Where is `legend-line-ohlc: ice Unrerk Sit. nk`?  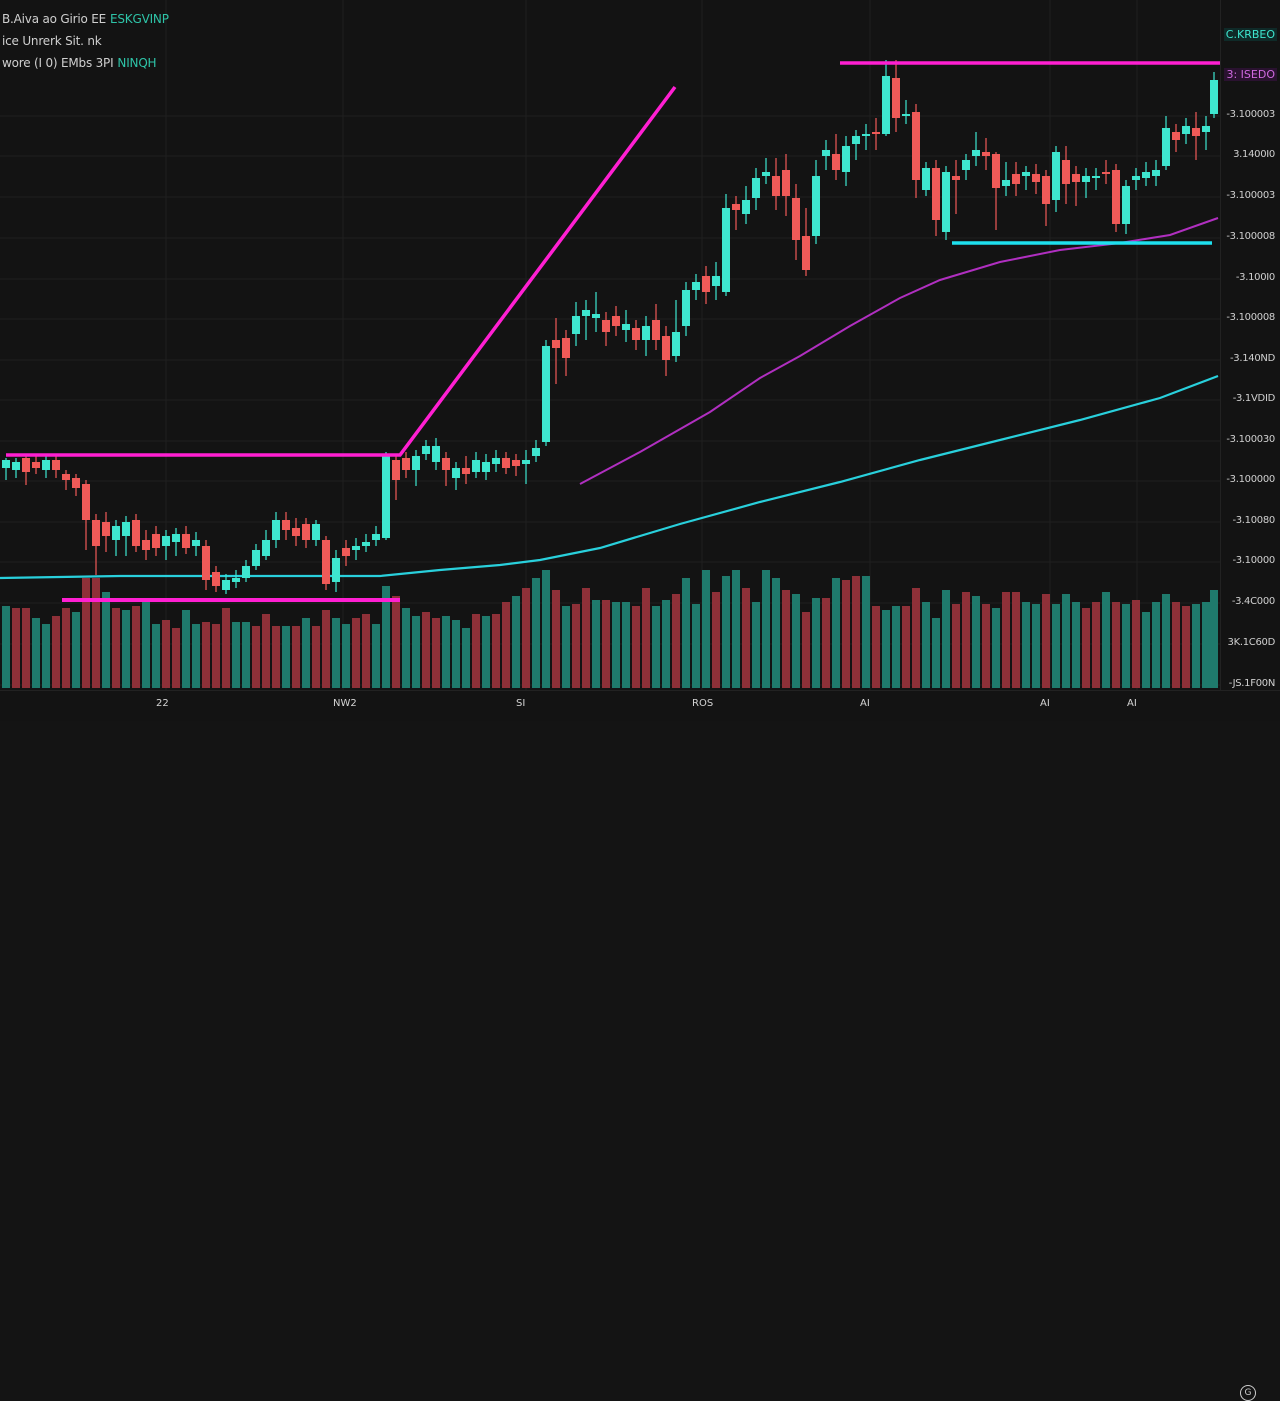
legend-line-ohlc: ice Unrerk Sit. nk is located at coordinates (85, 41).